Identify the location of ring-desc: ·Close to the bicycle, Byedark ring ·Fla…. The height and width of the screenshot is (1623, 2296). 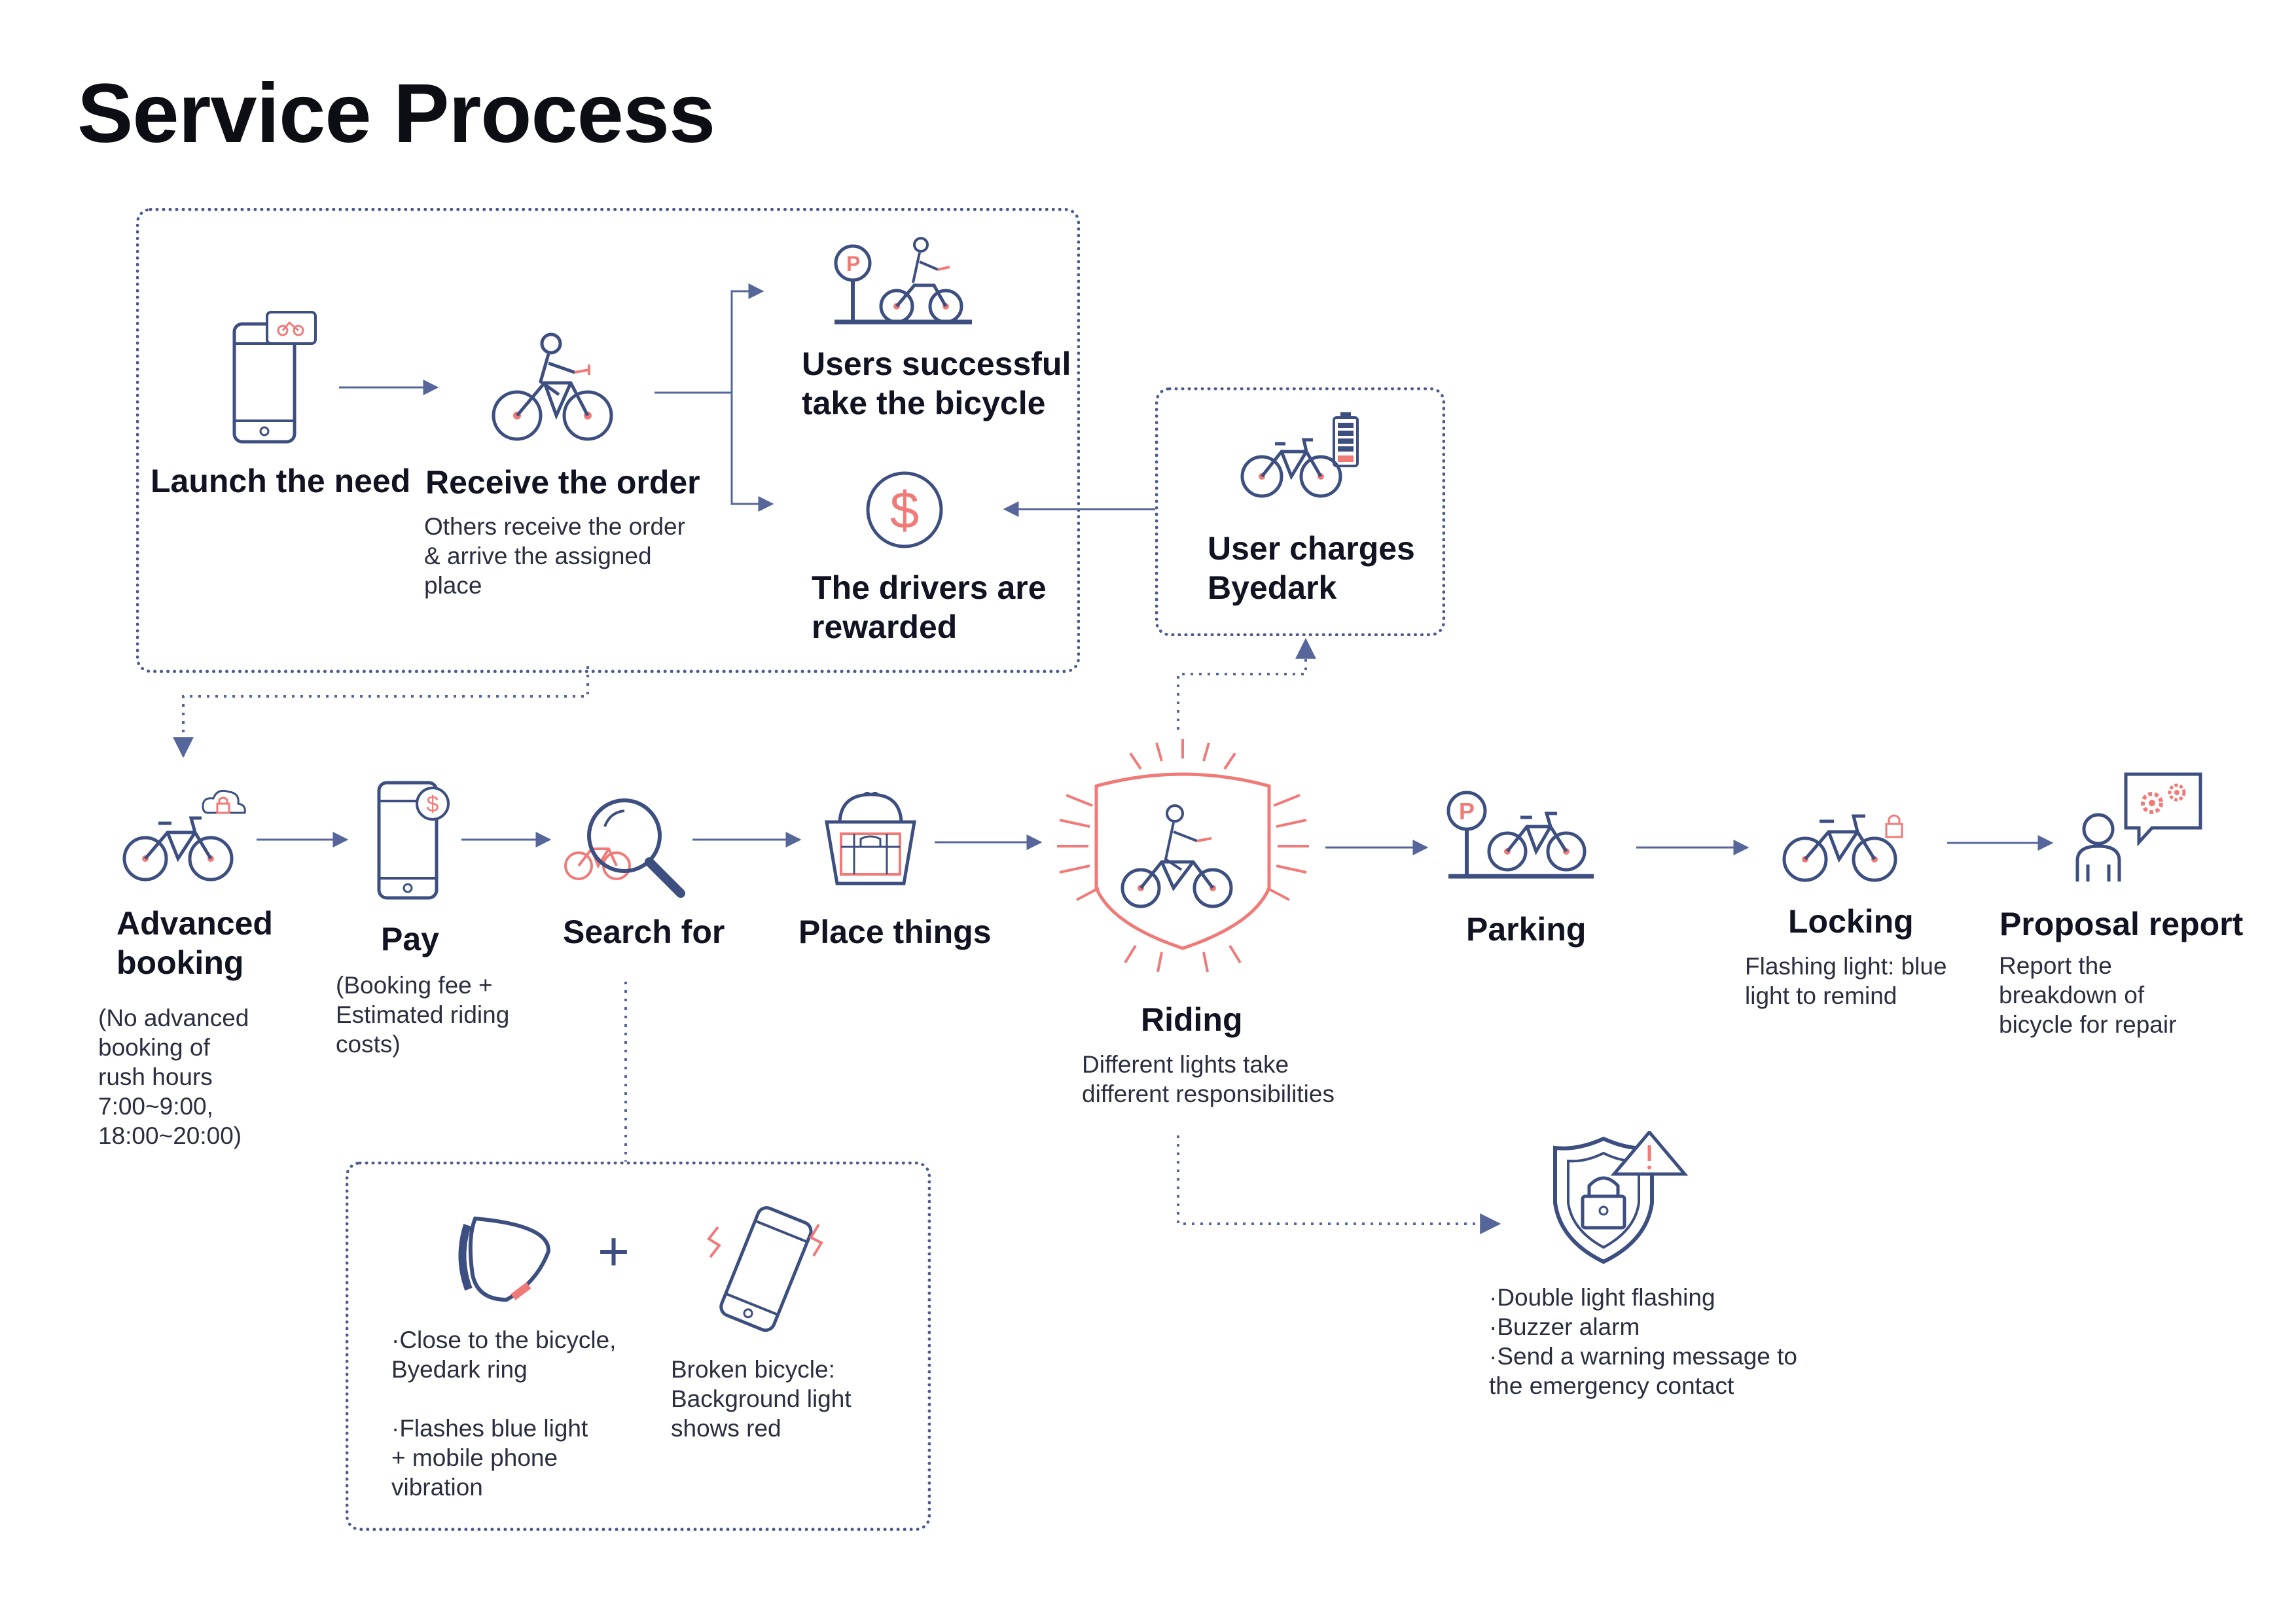
(504, 1414).